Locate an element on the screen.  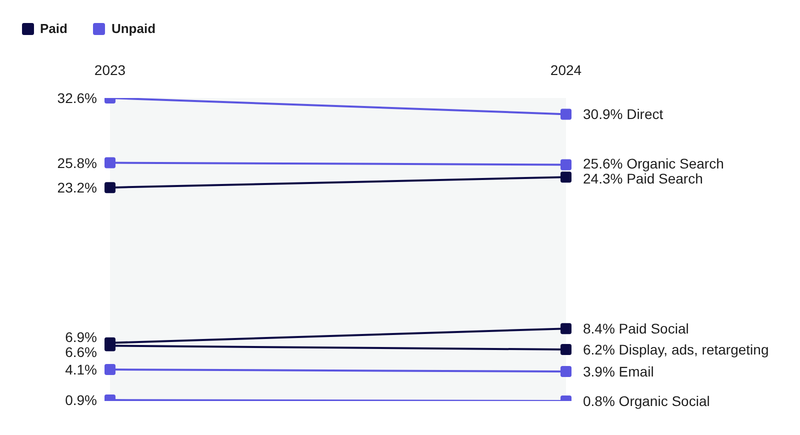
data-label: 25.8% is located at coordinates (77, 162).